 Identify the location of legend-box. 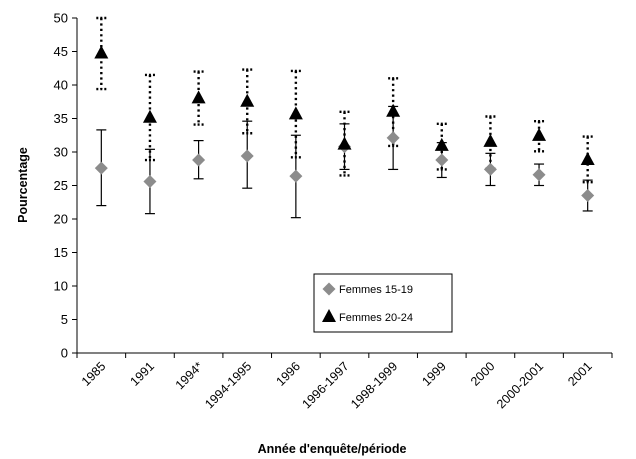
(383, 303).